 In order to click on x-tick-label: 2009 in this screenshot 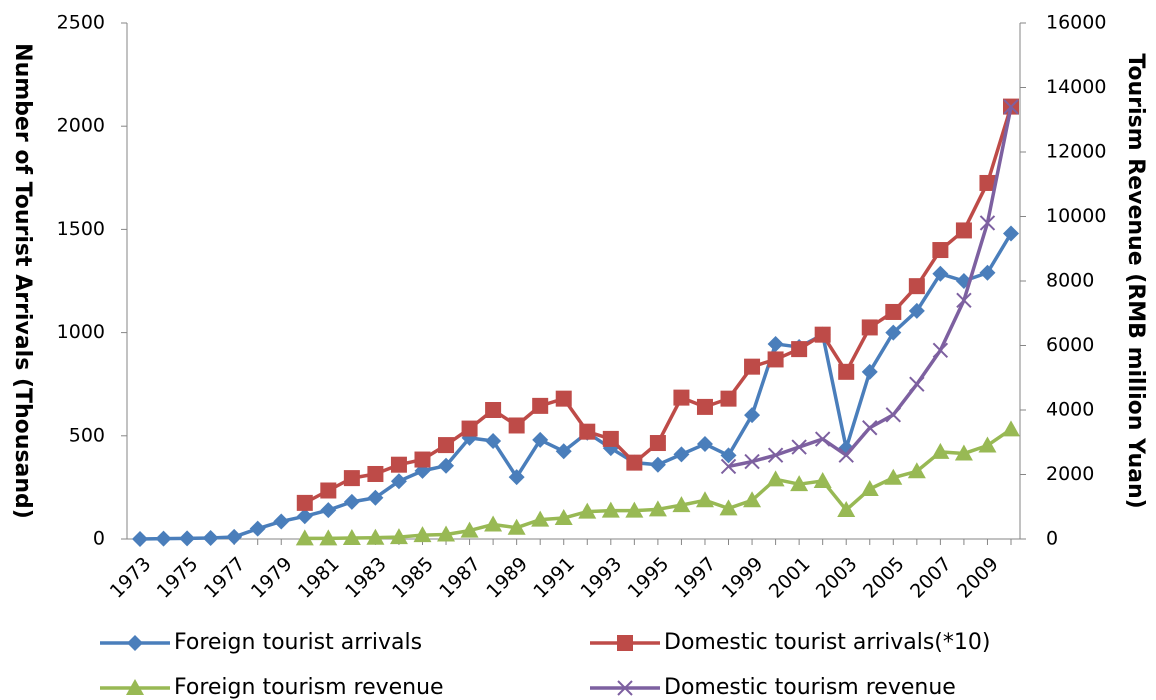, I will do `click(978, 578)`.